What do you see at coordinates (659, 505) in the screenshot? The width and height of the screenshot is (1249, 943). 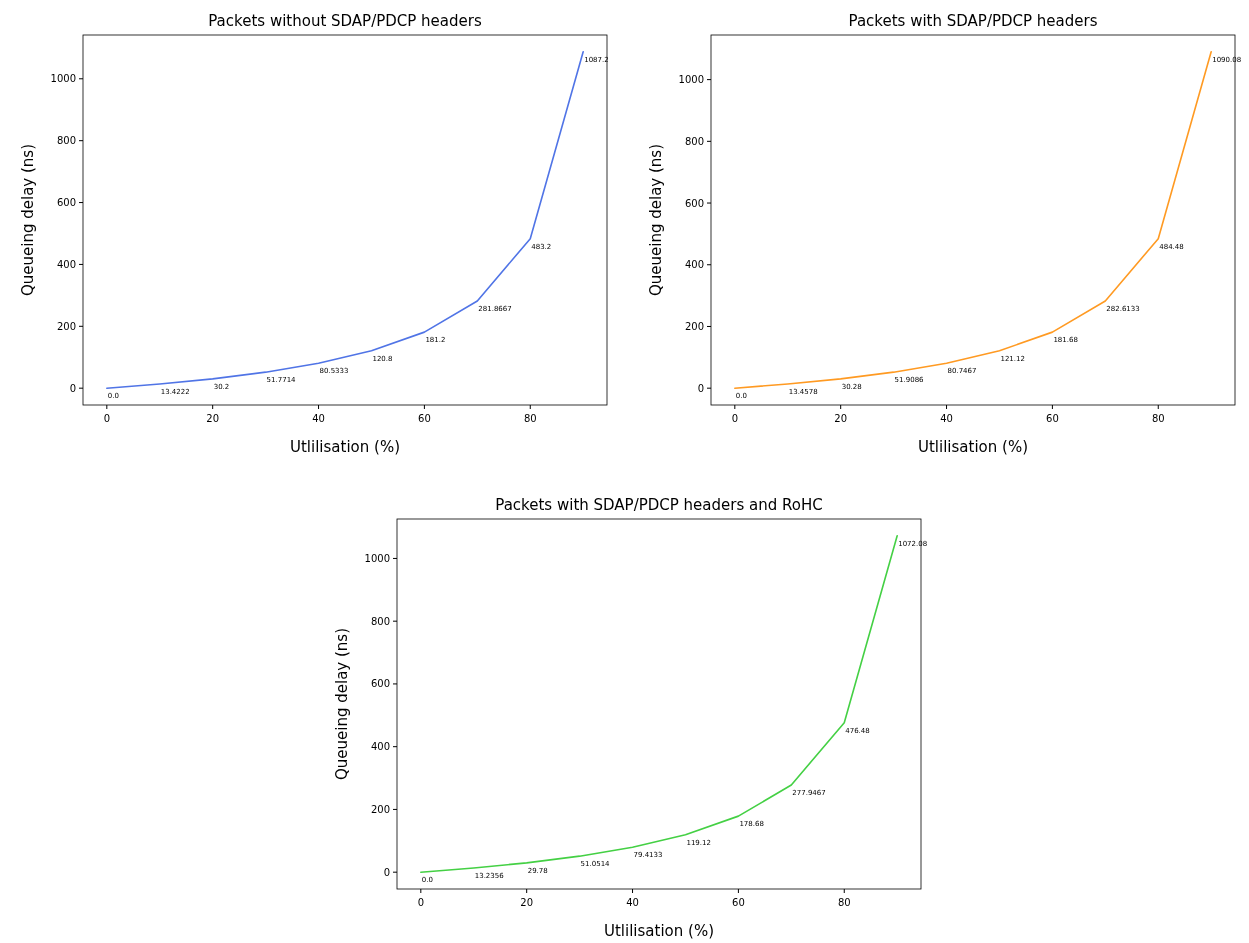 I see `chart-title: Packets with SDAP/PDCP headers and RoHC` at bounding box center [659, 505].